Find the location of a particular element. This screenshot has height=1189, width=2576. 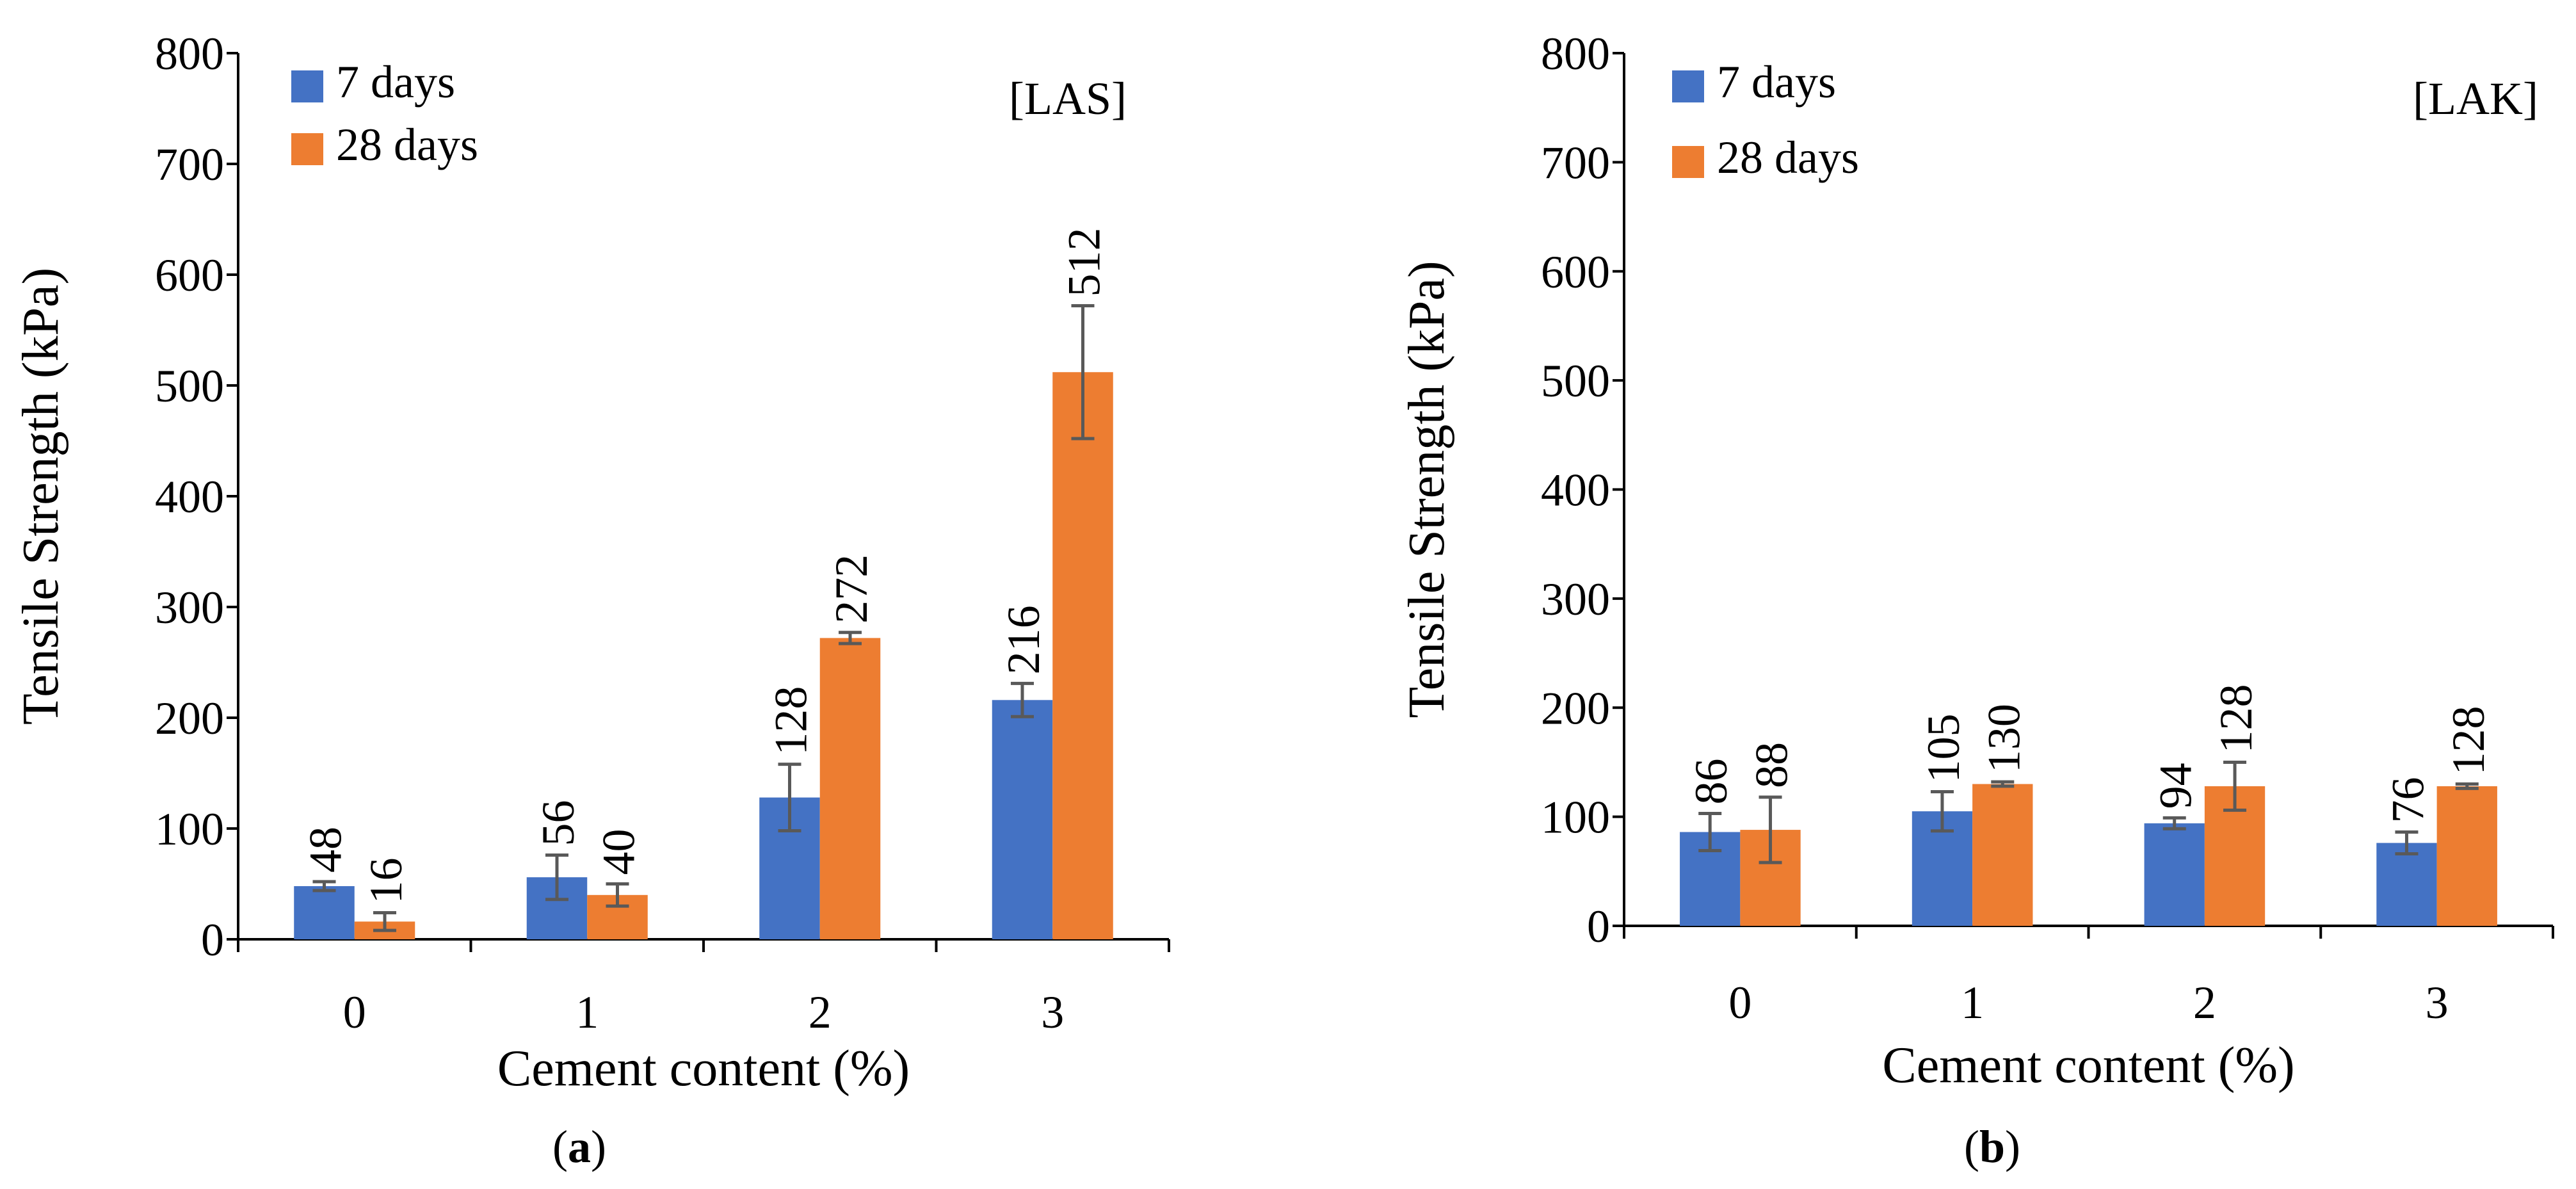

data-label: 512 is located at coordinates (1084, 261).